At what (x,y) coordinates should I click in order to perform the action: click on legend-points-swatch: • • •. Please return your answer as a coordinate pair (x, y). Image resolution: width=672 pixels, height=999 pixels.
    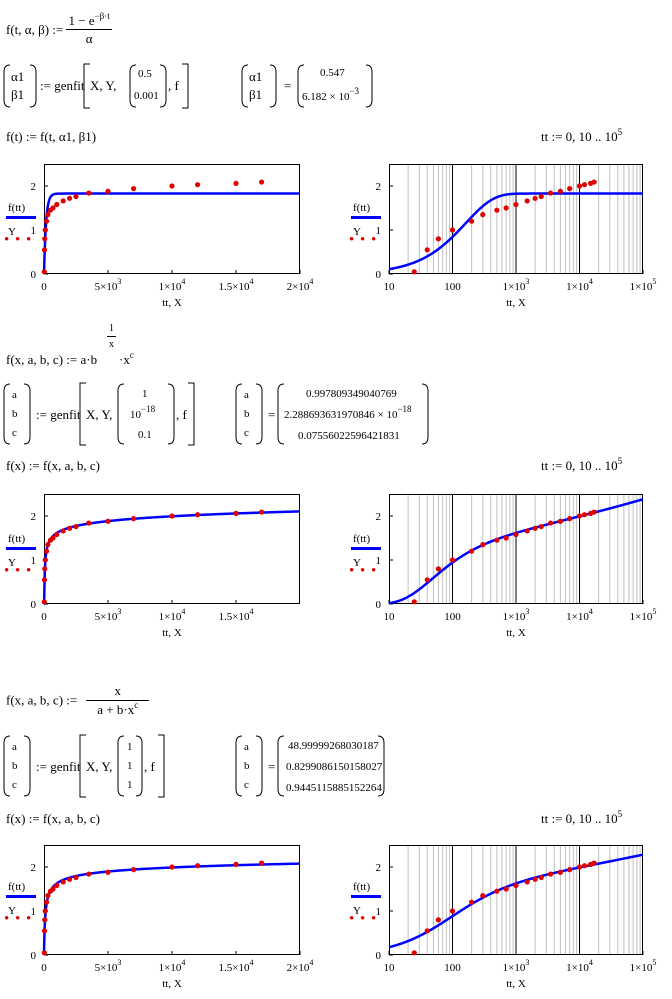
    Looking at the image, I should click on (363, 571).